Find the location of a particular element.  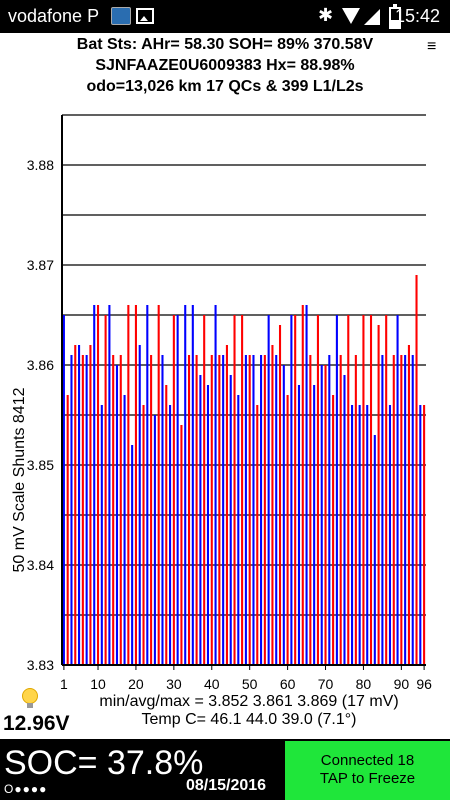

y-tick-label: 3.86 is located at coordinates (40, 365).